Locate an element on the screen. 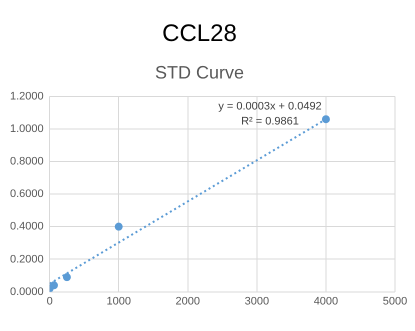 The height and width of the screenshot is (331, 415). x-tick-label: 3000 is located at coordinates (257, 301).